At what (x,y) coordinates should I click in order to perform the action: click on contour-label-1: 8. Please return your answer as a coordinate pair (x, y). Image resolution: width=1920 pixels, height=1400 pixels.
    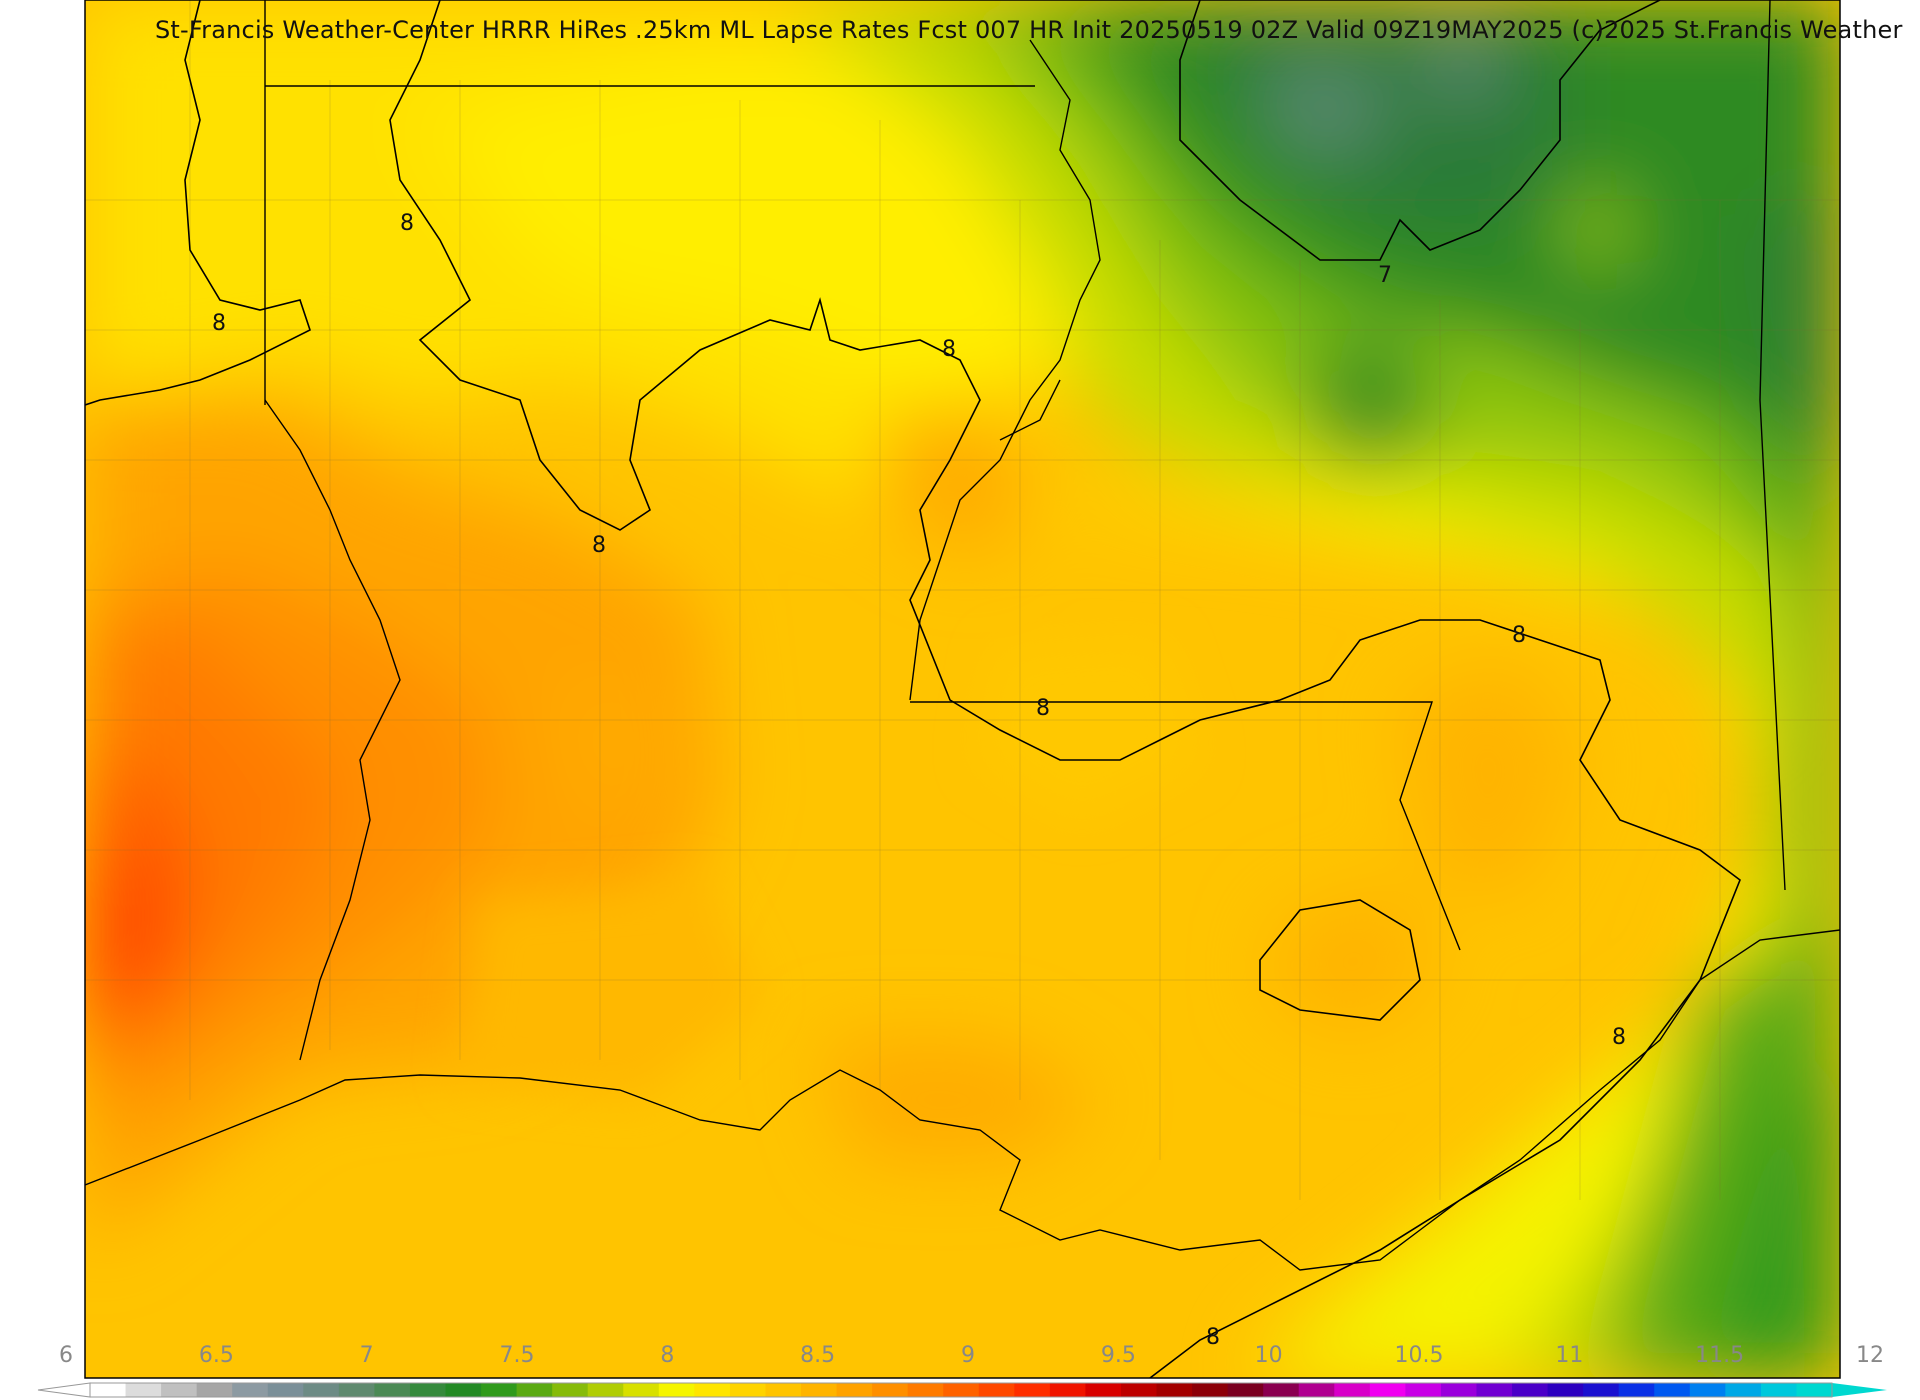
    Looking at the image, I should click on (407, 223).